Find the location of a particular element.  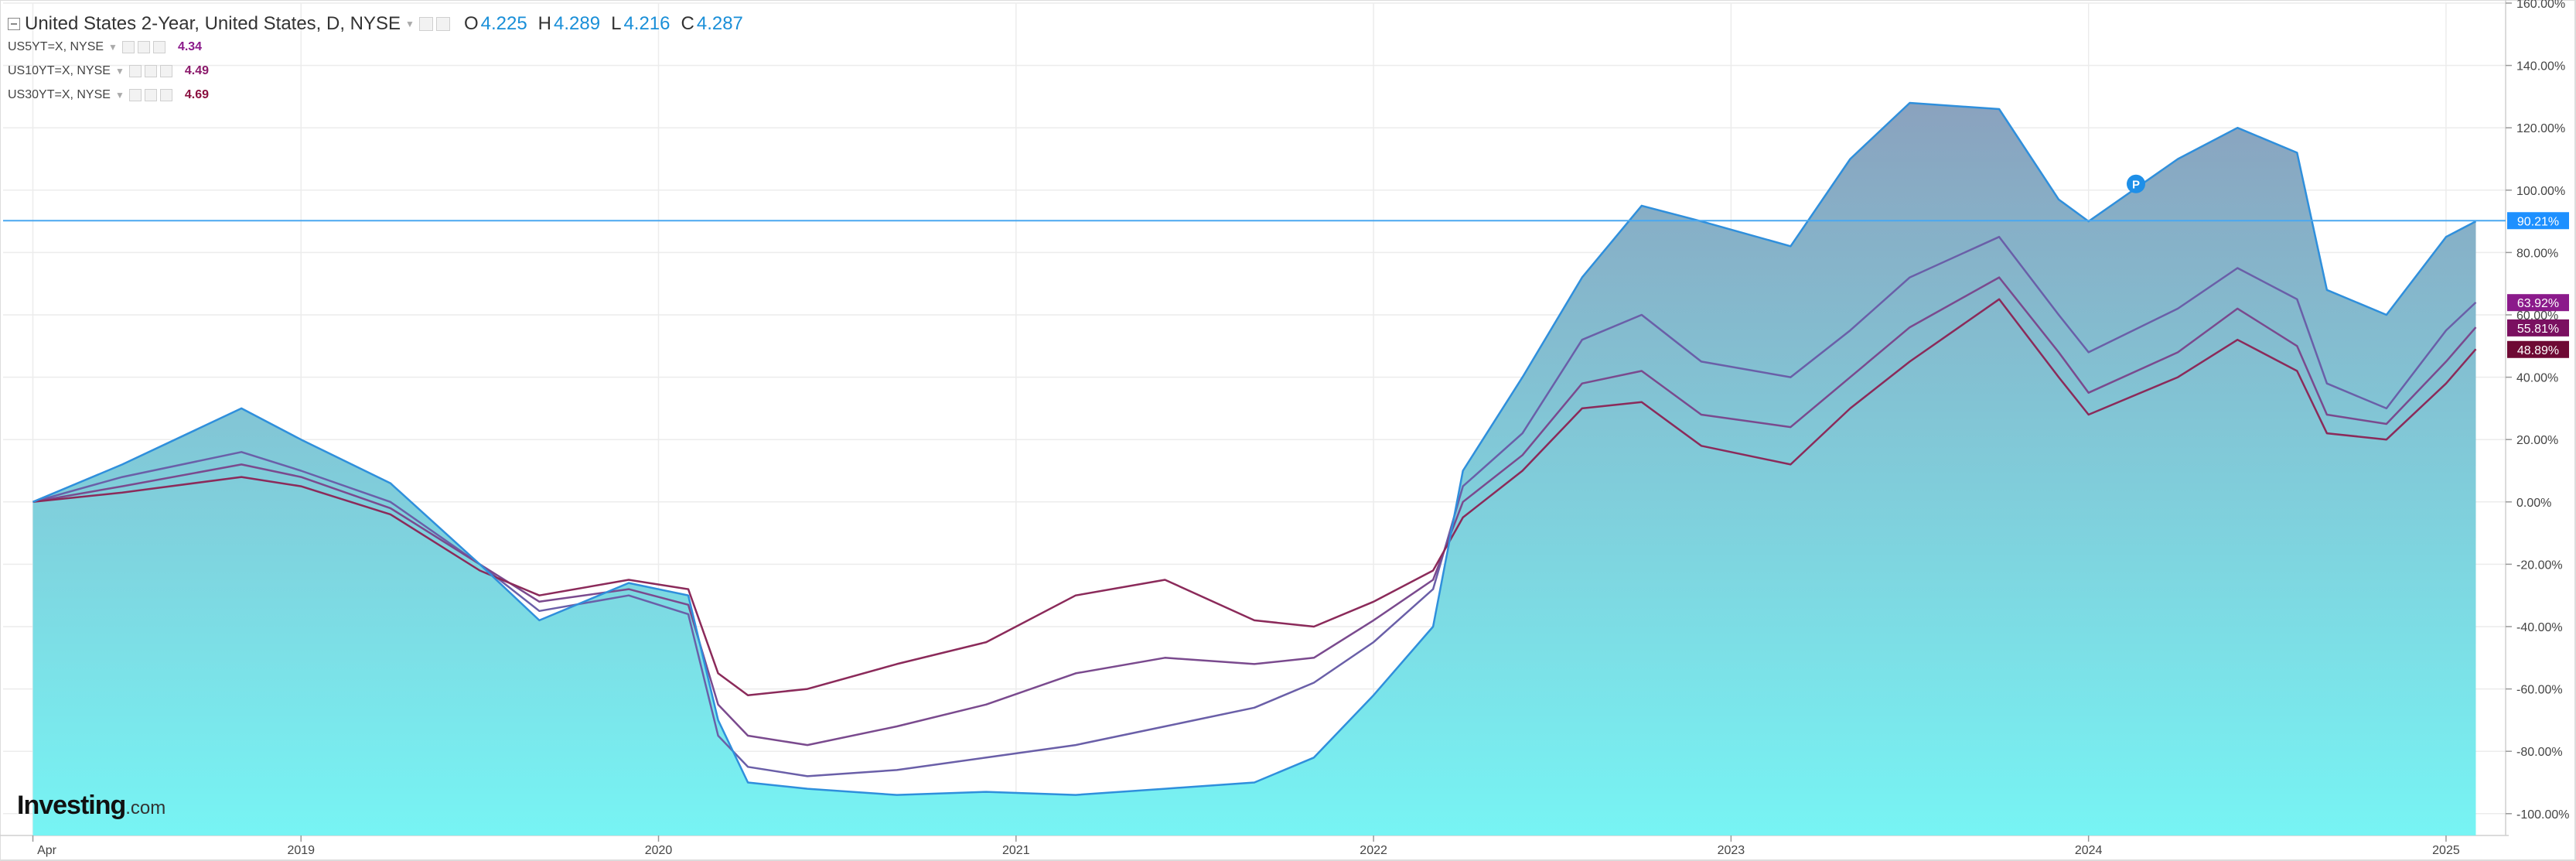

legend-series-name: US5YT=X, NYSE is located at coordinates (56, 46).